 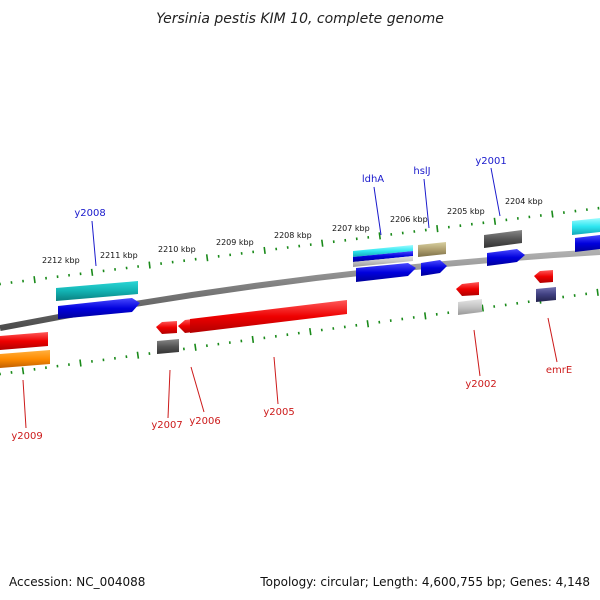 I want to click on feature-y2001-gray, so click(x=503, y=239).